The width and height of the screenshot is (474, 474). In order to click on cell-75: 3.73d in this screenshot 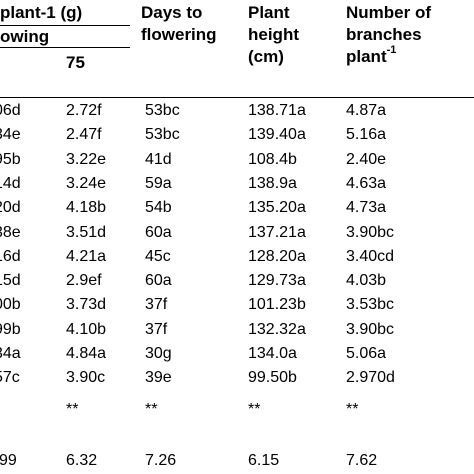, I will do `click(86, 305)`.